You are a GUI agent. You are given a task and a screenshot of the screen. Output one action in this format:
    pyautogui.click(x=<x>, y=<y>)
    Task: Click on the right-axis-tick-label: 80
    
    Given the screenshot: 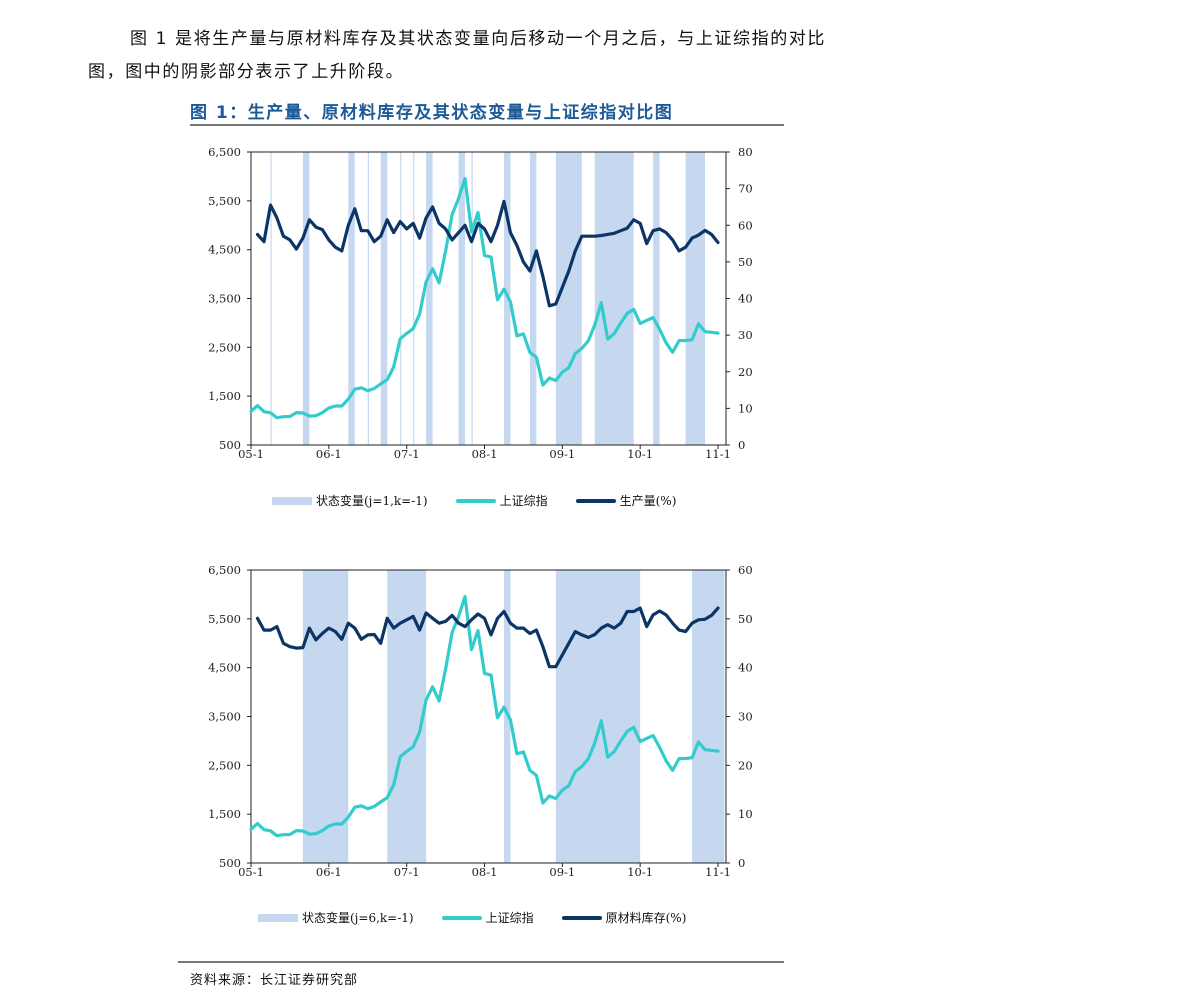 What is the action you would take?
    pyautogui.click(x=745, y=152)
    